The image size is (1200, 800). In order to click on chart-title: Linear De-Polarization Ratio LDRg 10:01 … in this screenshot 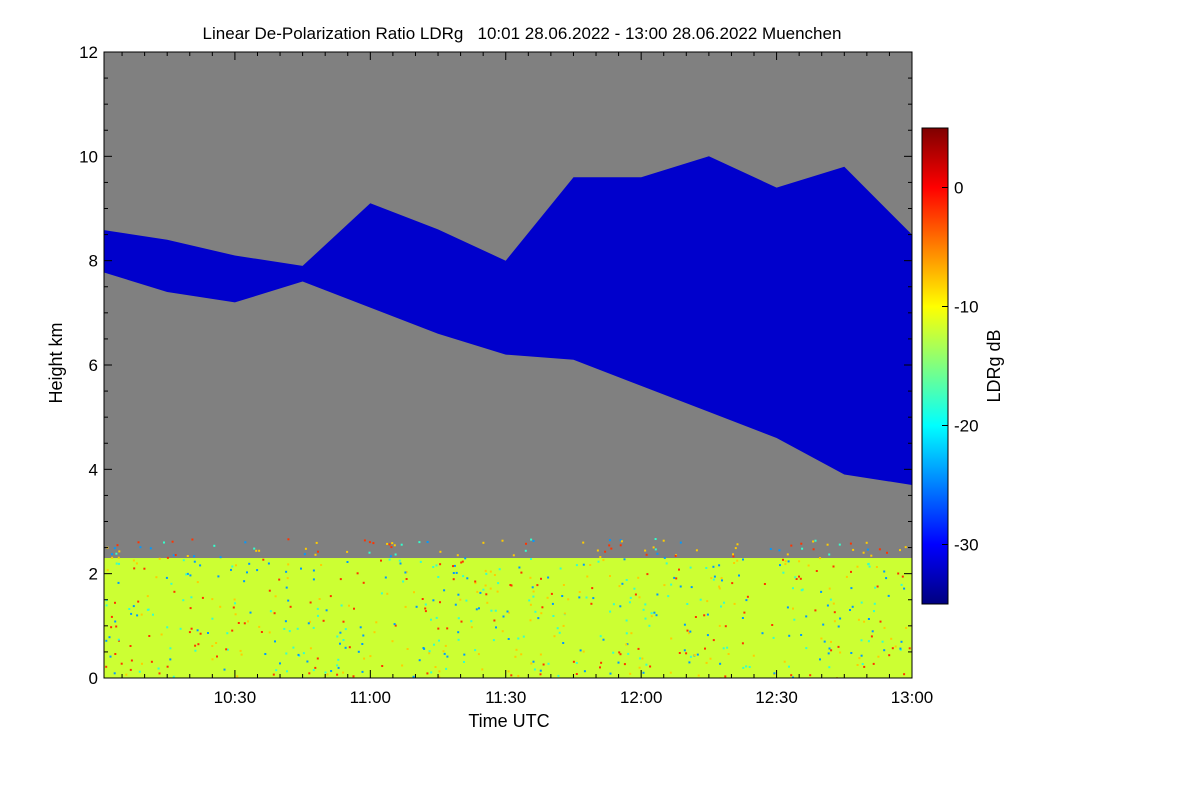, I will do `click(522, 33)`.